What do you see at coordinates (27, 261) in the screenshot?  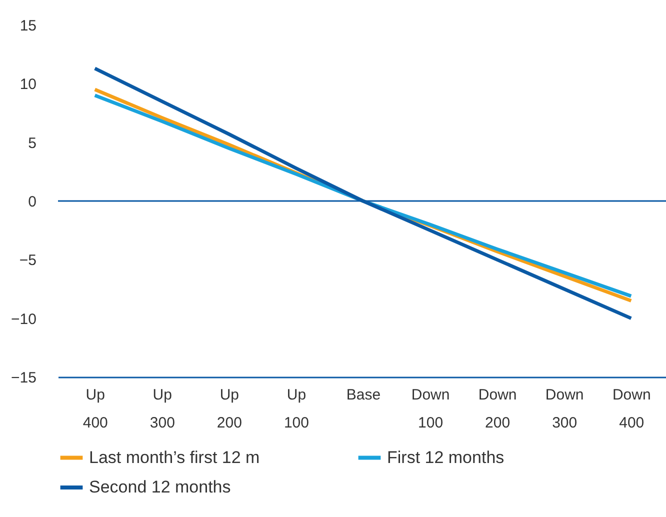 I see `y-tick-label: −5` at bounding box center [27, 261].